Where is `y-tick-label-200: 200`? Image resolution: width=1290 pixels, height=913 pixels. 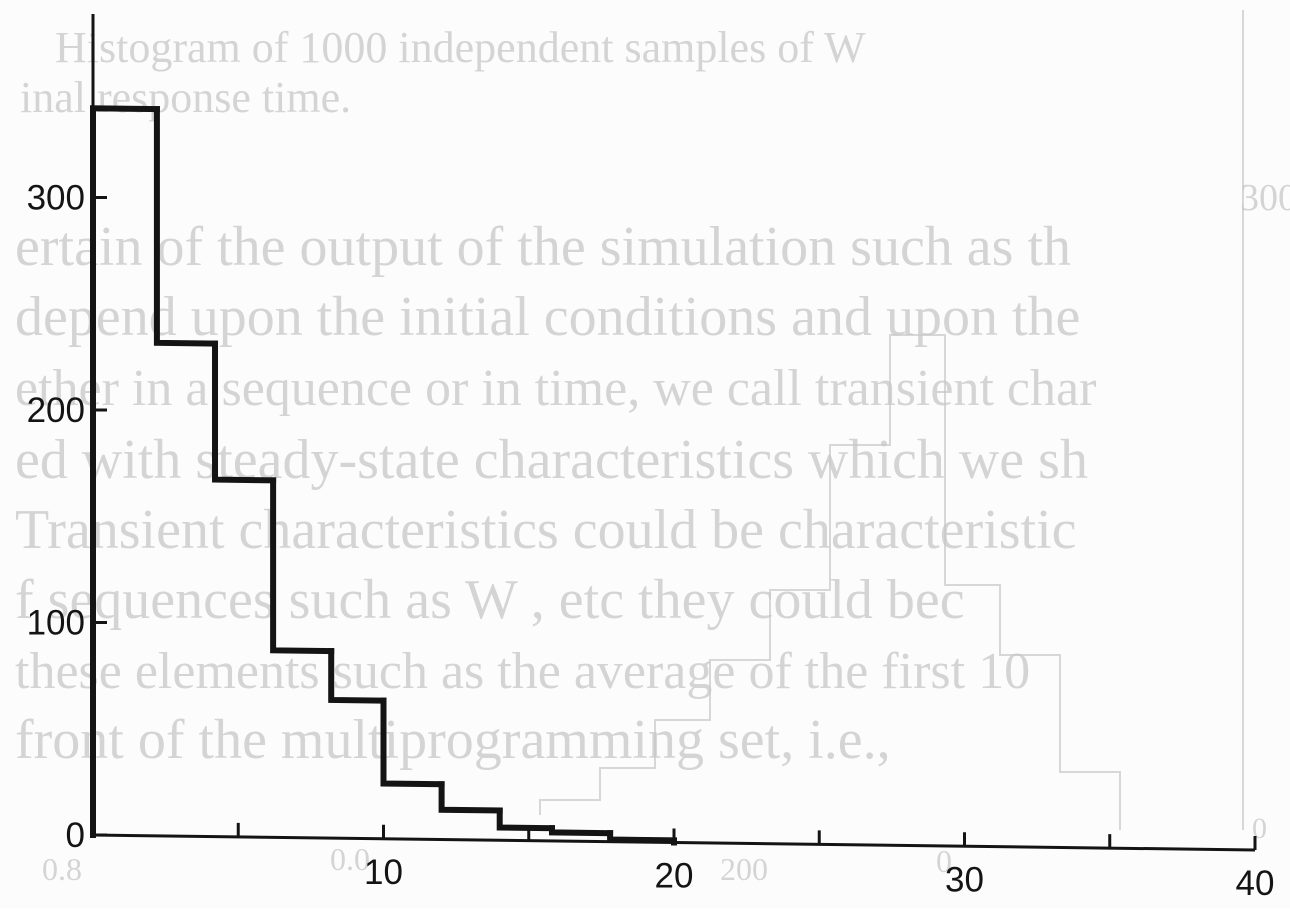 y-tick-label-200: 200 is located at coordinates (56, 410).